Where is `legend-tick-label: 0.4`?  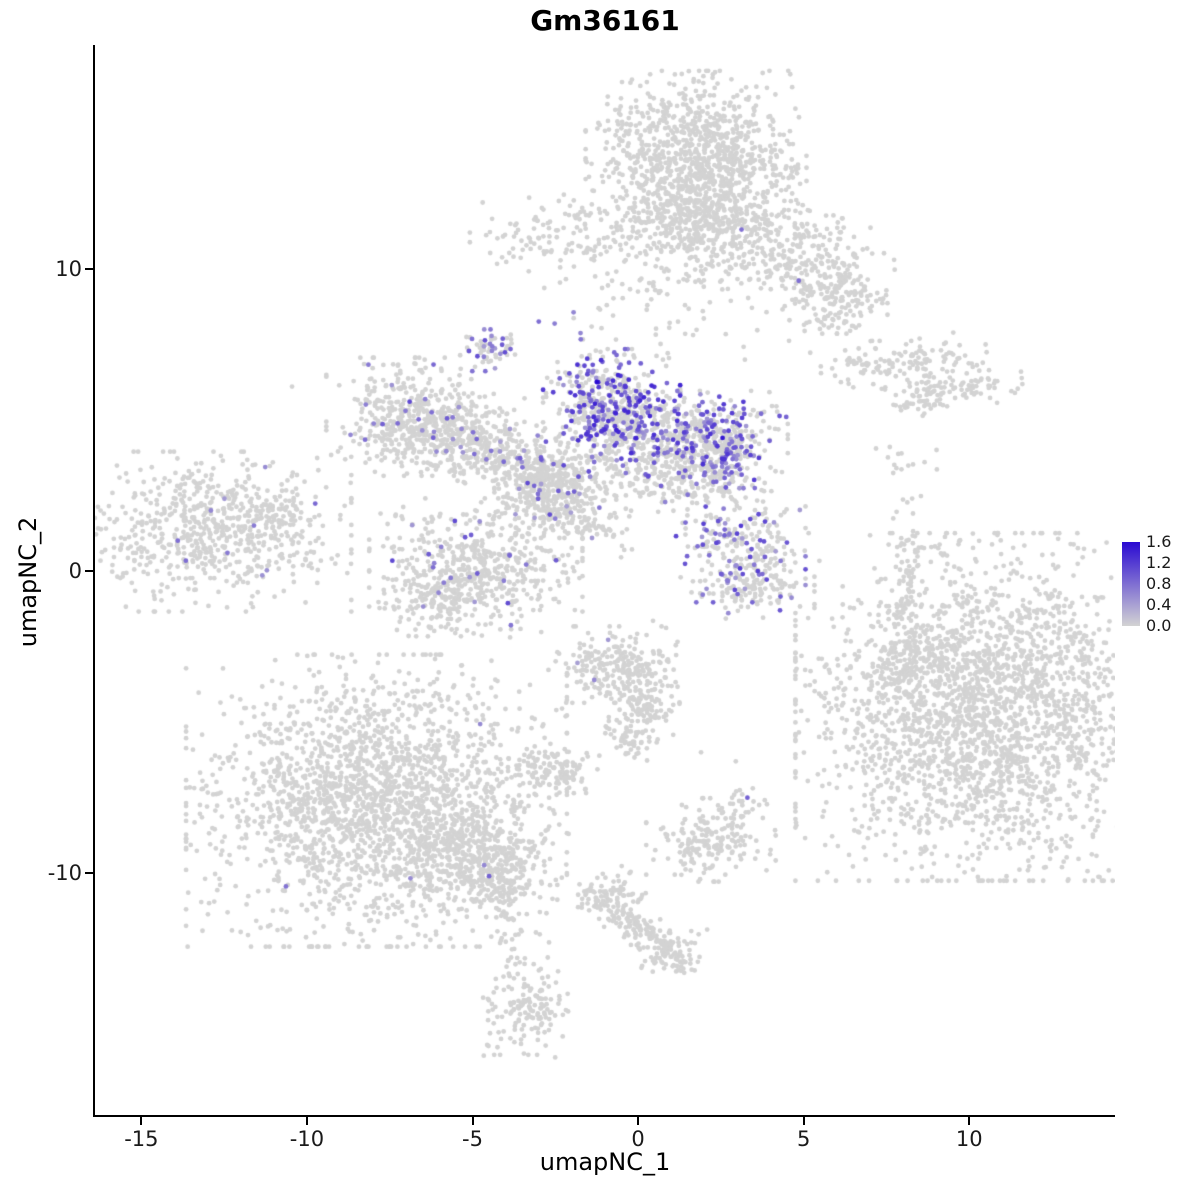 legend-tick-label: 0.4 is located at coordinates (1159, 604).